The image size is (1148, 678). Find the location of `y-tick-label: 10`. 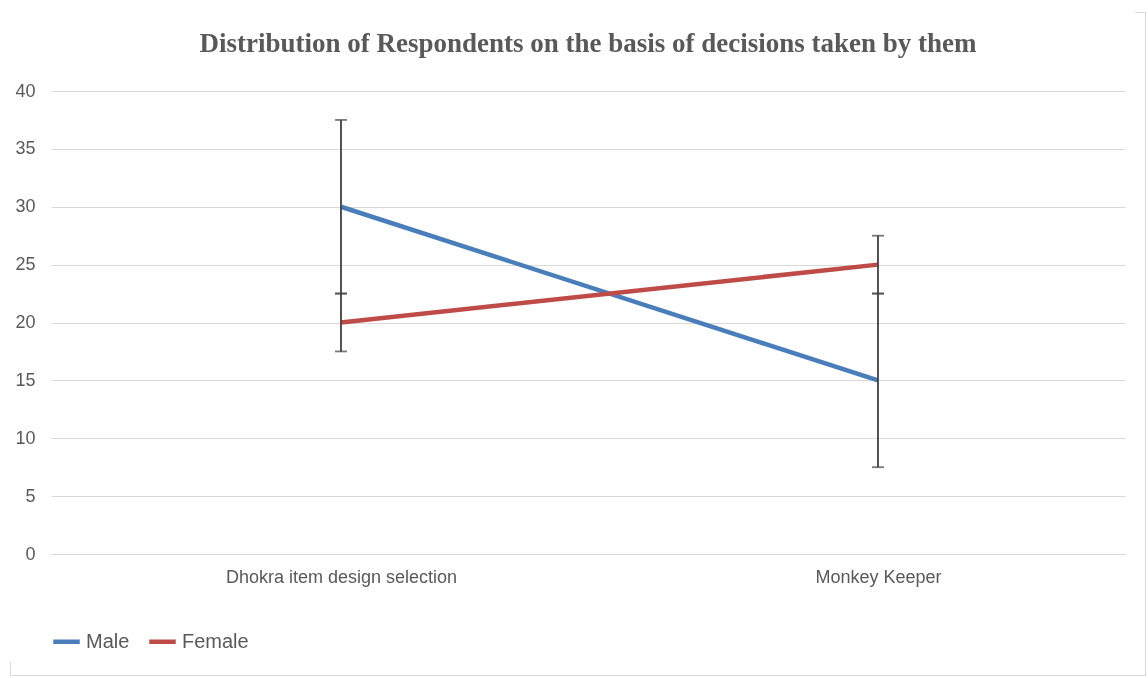

y-tick-label: 10 is located at coordinates (25, 437).